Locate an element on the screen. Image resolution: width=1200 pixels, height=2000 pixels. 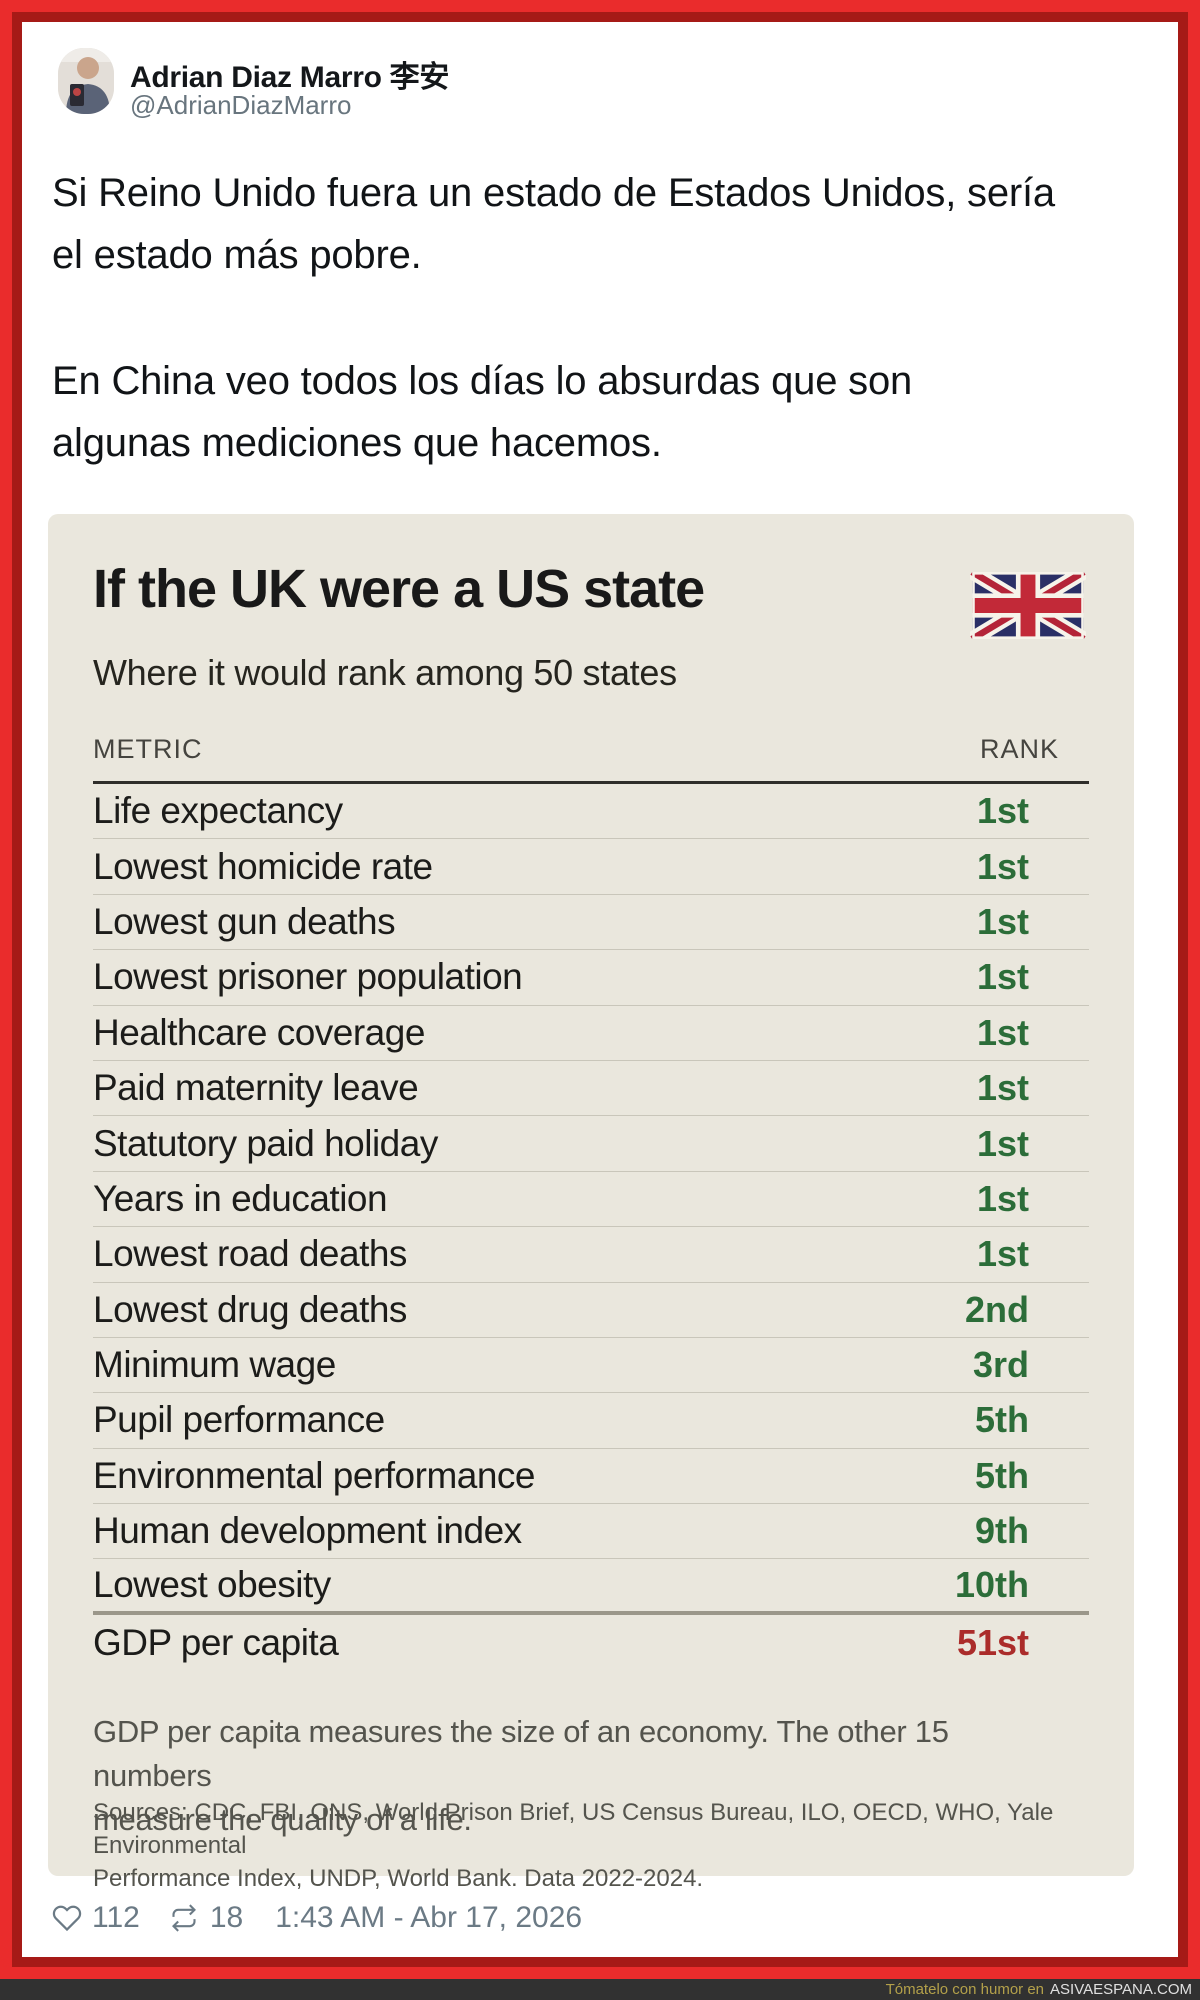
table-row: Human development index 9th is located at coordinates (591, 1532).